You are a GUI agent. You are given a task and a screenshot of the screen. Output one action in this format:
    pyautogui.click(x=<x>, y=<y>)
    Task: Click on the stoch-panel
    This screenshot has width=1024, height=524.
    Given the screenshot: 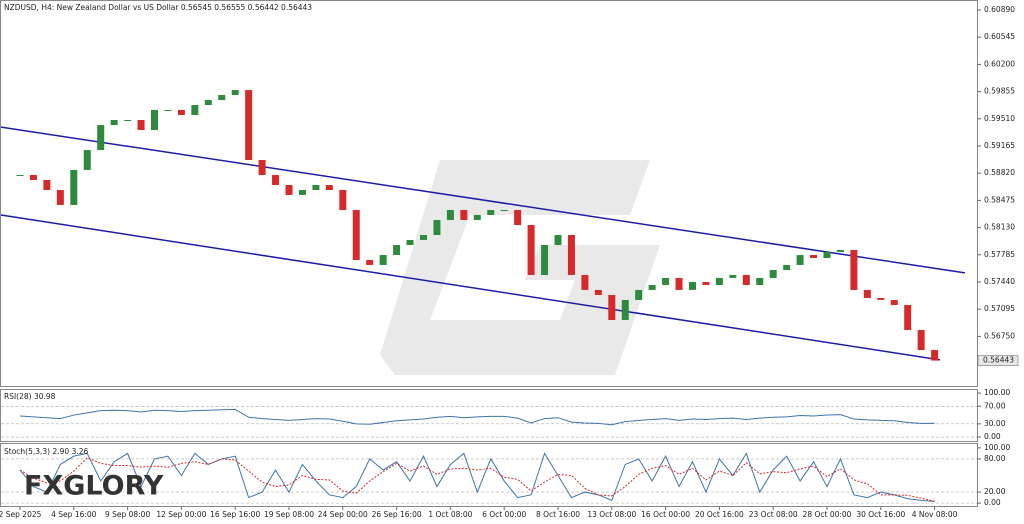 What is the action you would take?
    pyautogui.click(x=489, y=475)
    